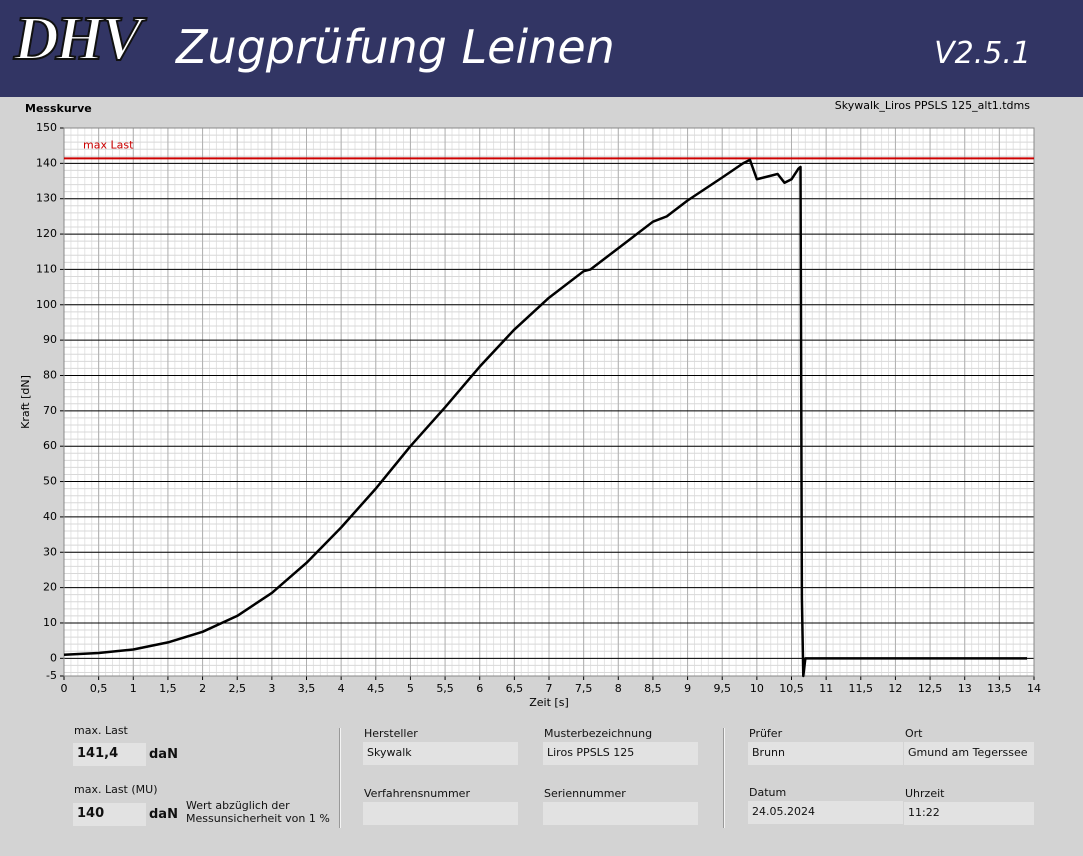 The image size is (1083, 856). What do you see at coordinates (930, 688) in the screenshot?
I see `x-tick-label: 12,5` at bounding box center [930, 688].